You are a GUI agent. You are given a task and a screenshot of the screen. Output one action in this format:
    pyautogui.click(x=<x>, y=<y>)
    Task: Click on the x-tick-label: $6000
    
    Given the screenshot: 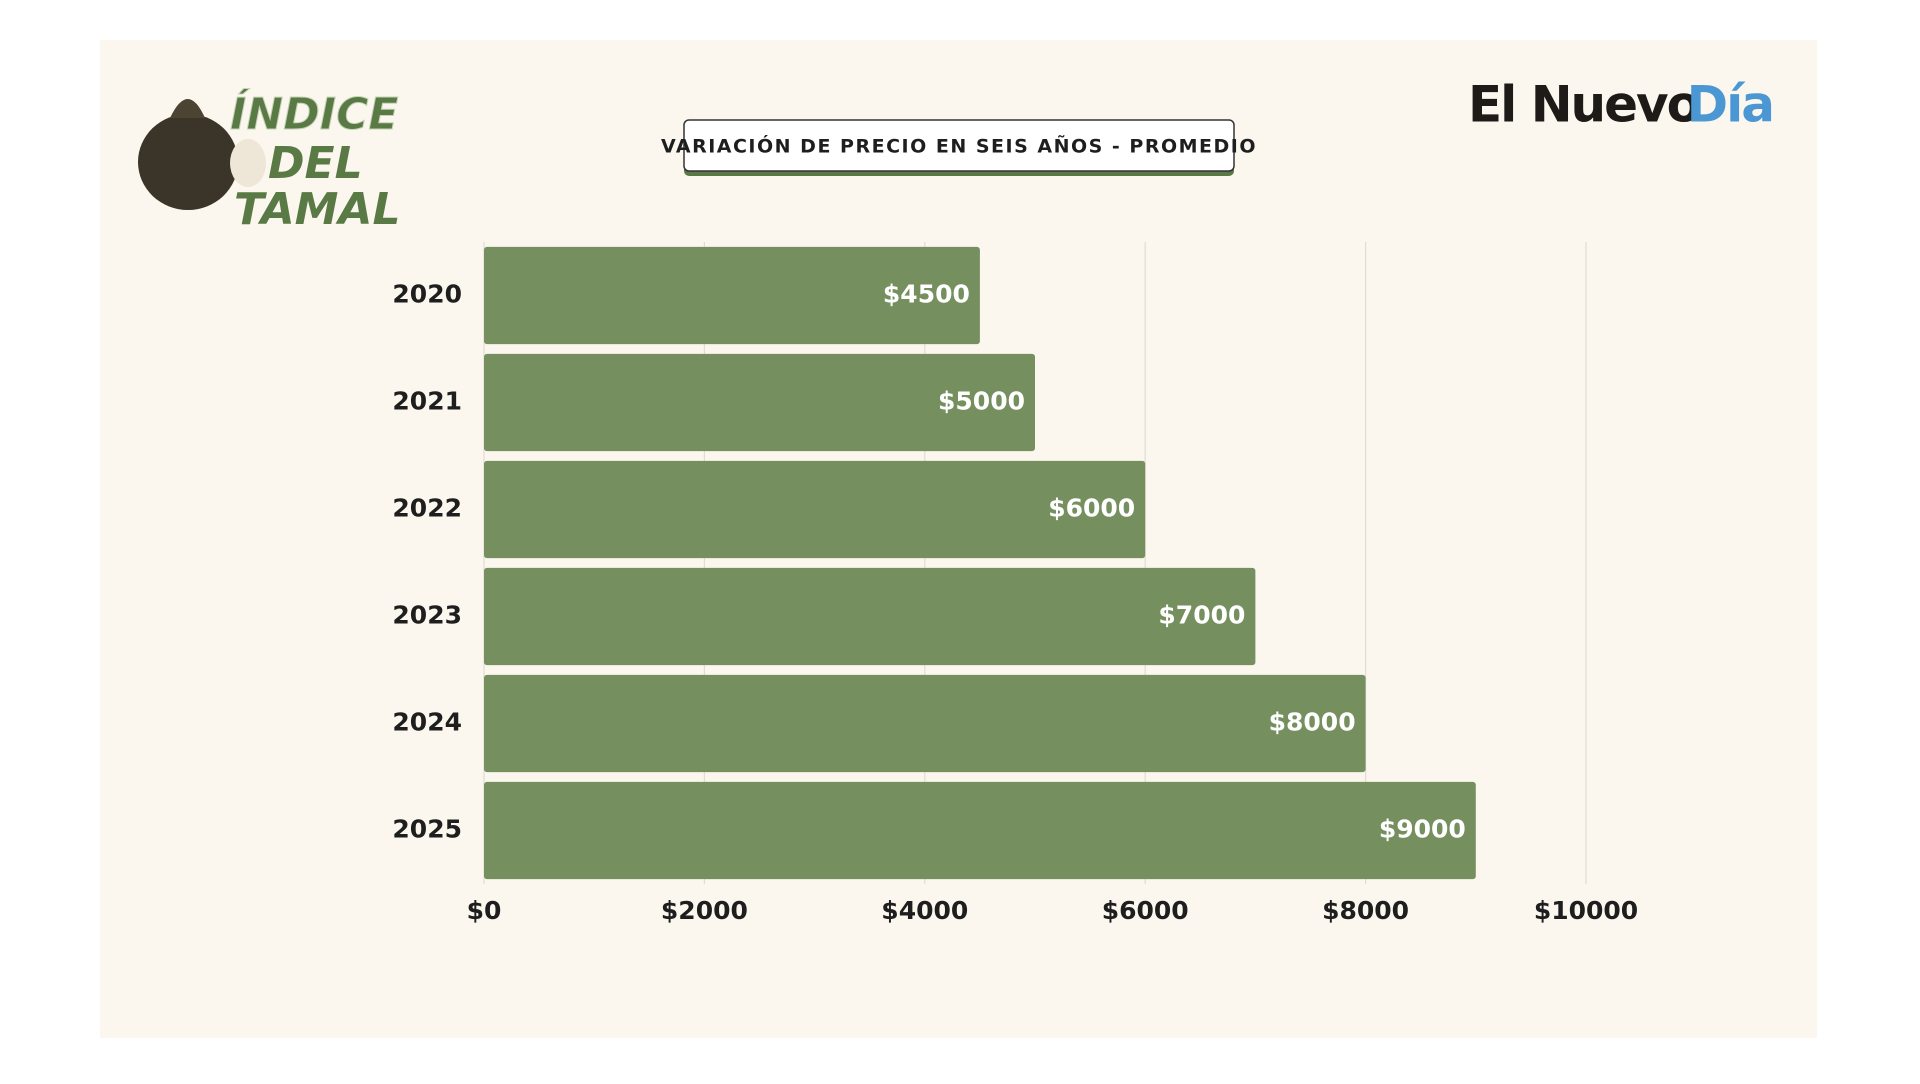 What is the action you would take?
    pyautogui.click(x=1145, y=910)
    